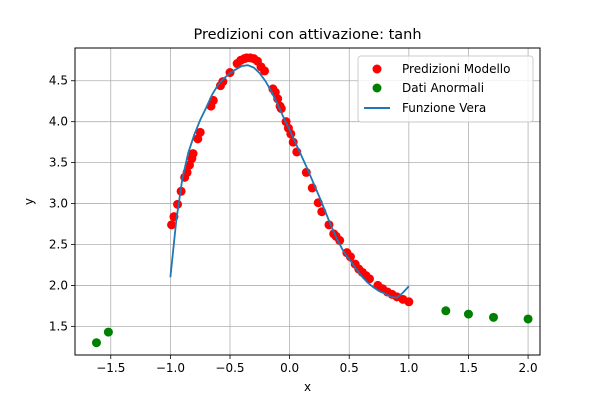 Image resolution: width=600 pixels, height=400 pixels. Describe the element at coordinates (229, 368) in the screenshot. I see `x-tick-label: −0.5` at that location.